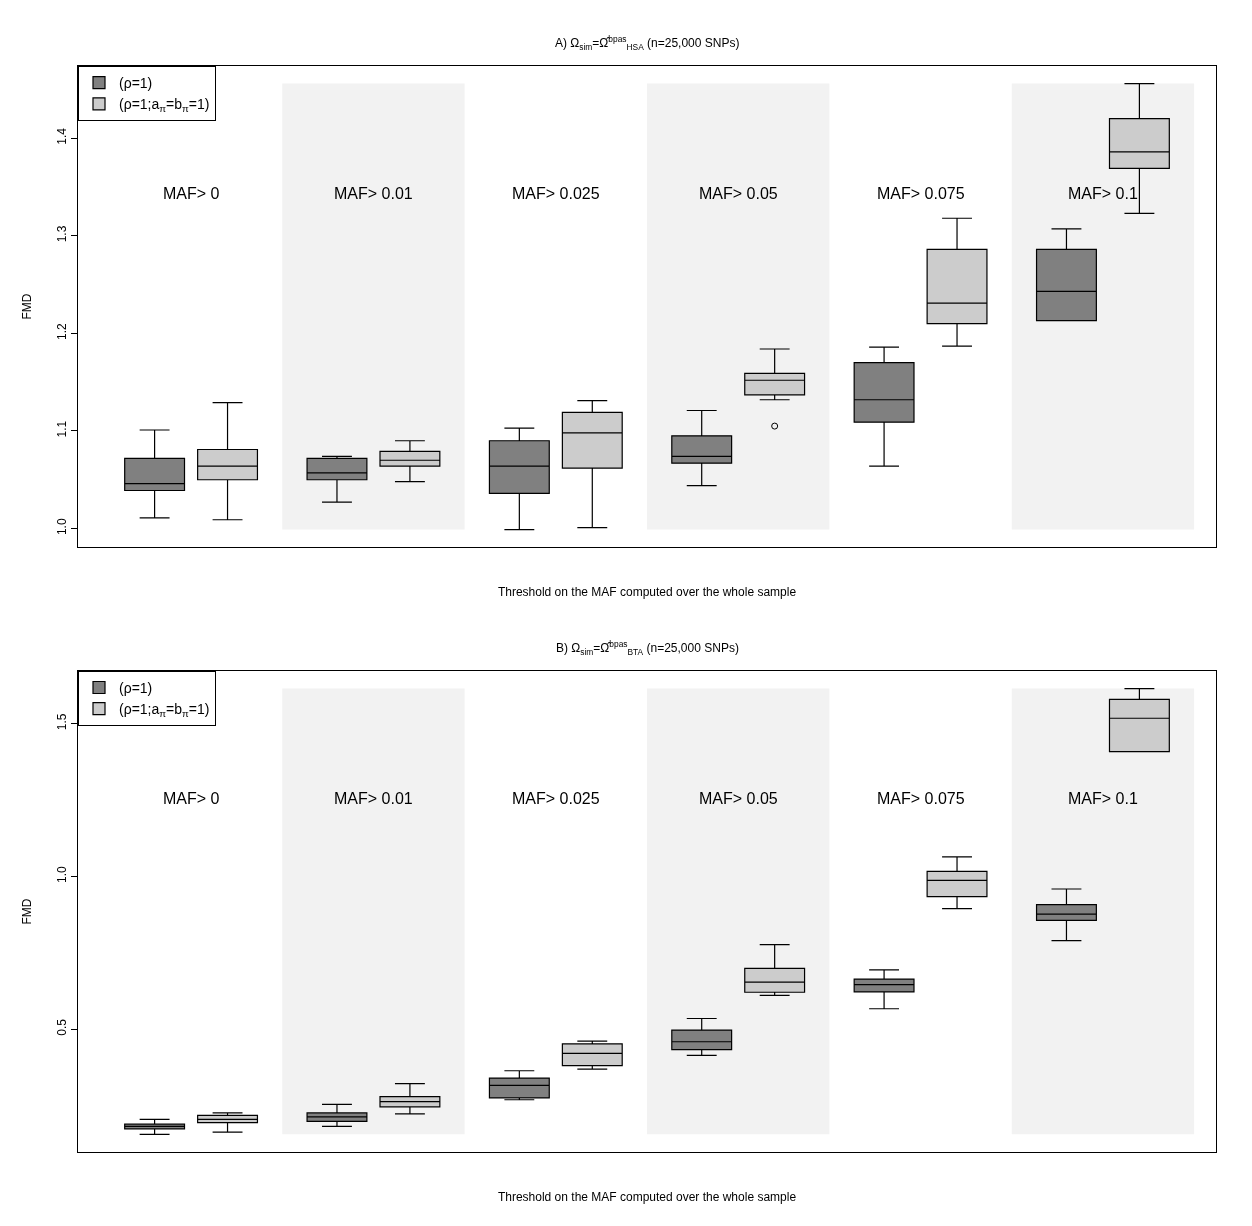 This screenshot has height=1226, width=1252. I want to click on text: MAF> 0.1, so click(1103, 798).